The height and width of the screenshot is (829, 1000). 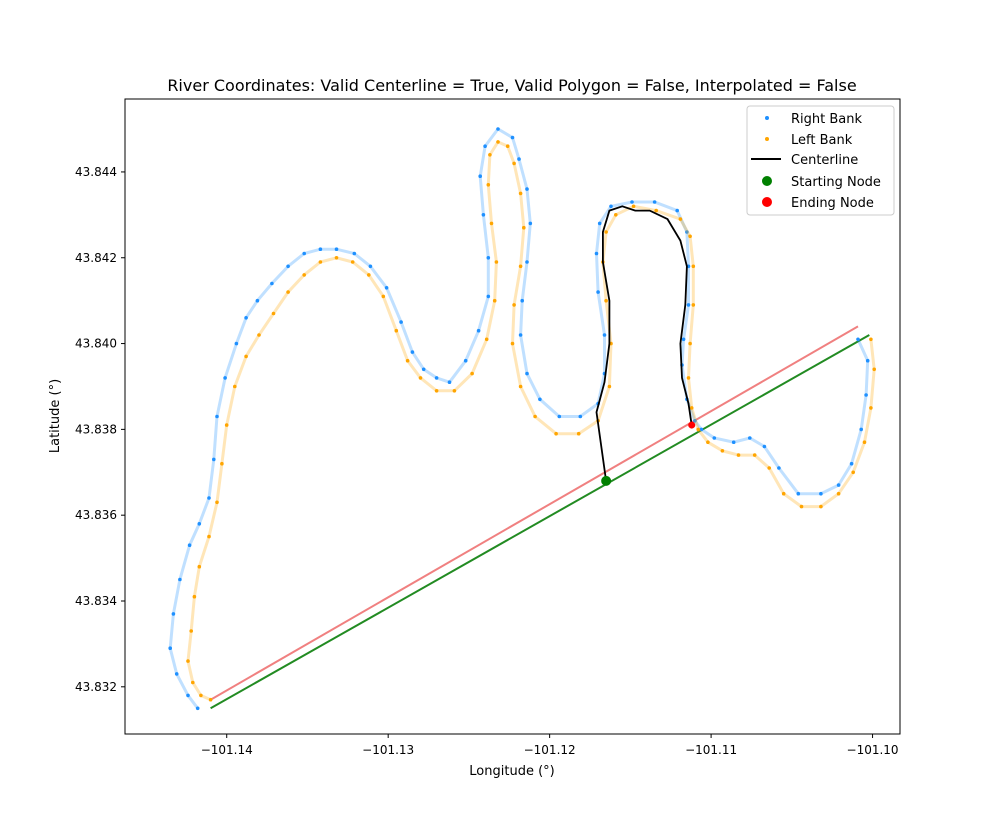 What do you see at coordinates (873, 750) in the screenshot?
I see `x-tick-label: −101.10` at bounding box center [873, 750].